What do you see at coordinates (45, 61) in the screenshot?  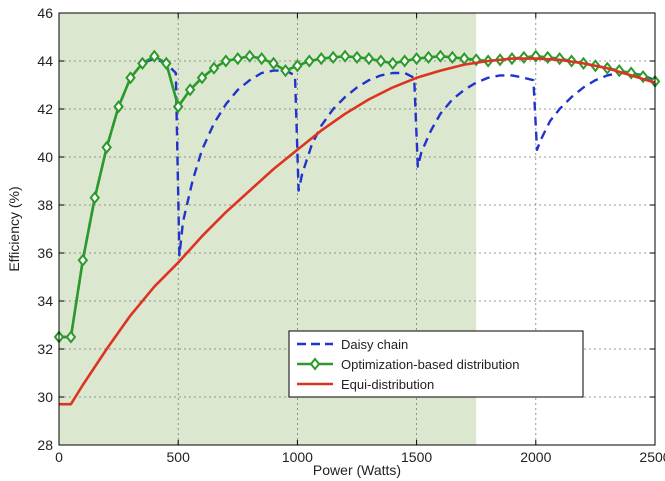 I see `y-tick-label: 44` at bounding box center [45, 61].